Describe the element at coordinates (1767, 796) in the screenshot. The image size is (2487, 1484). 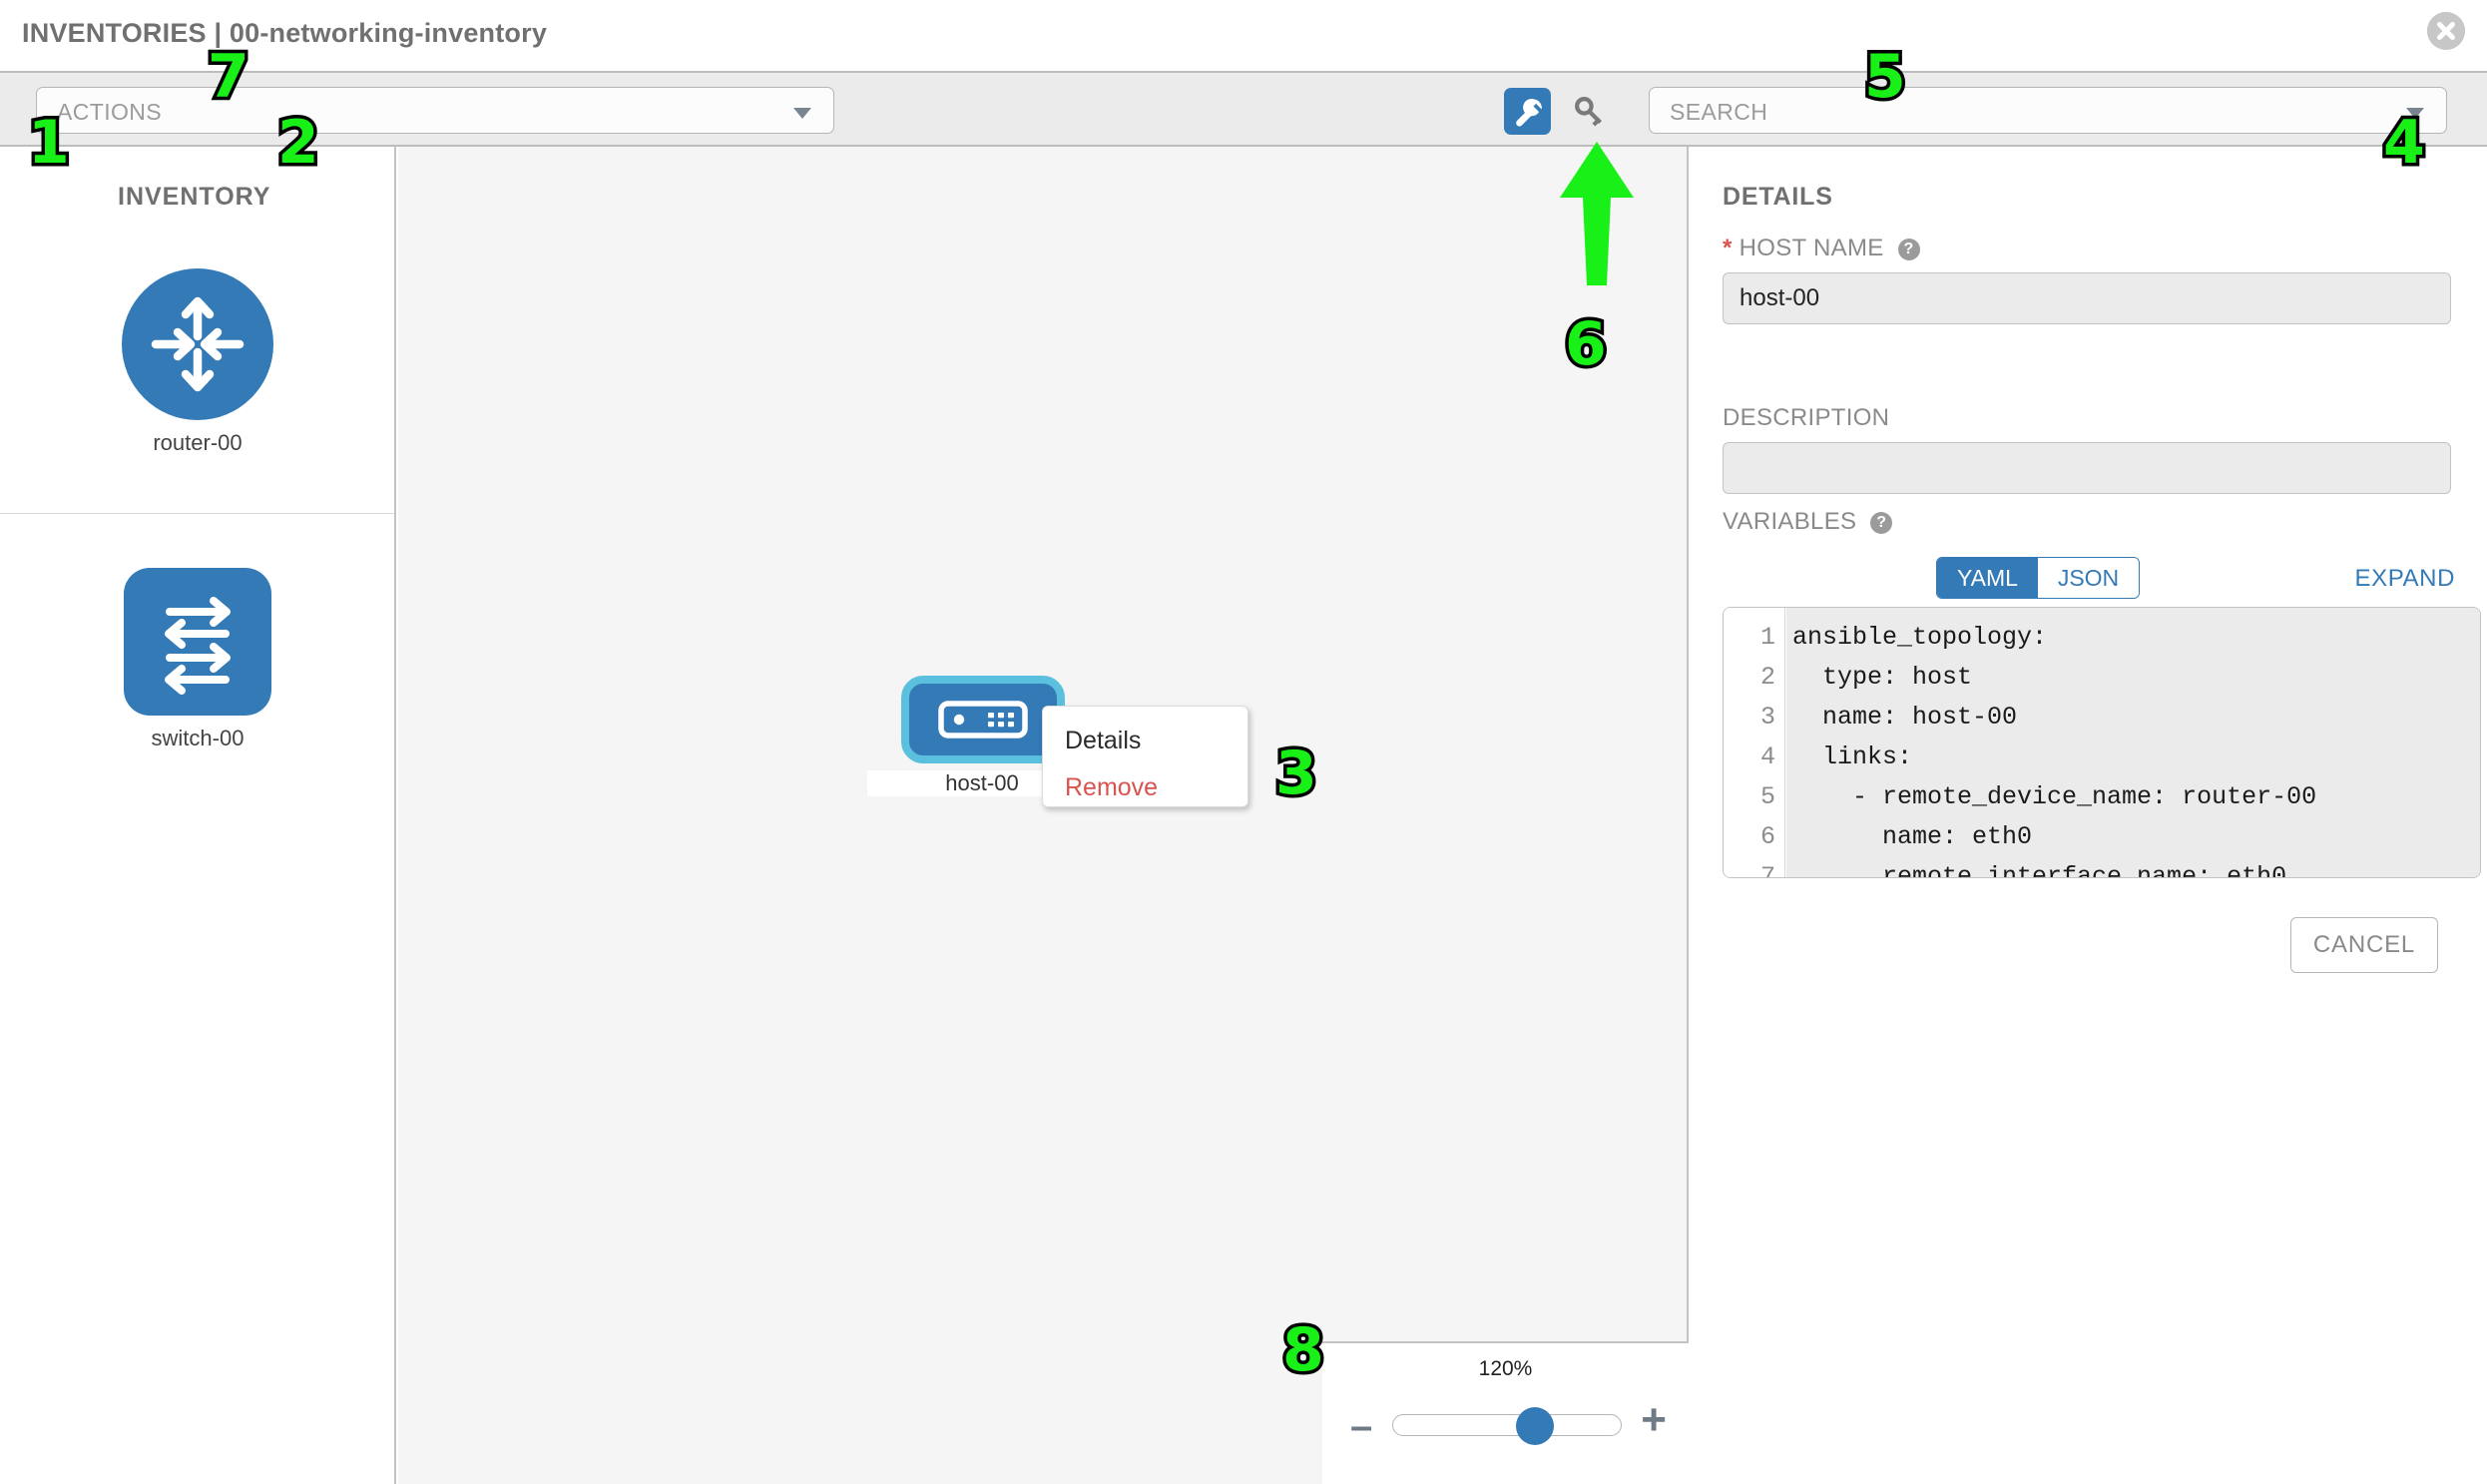
I see `gutter-line: 5` at that location.